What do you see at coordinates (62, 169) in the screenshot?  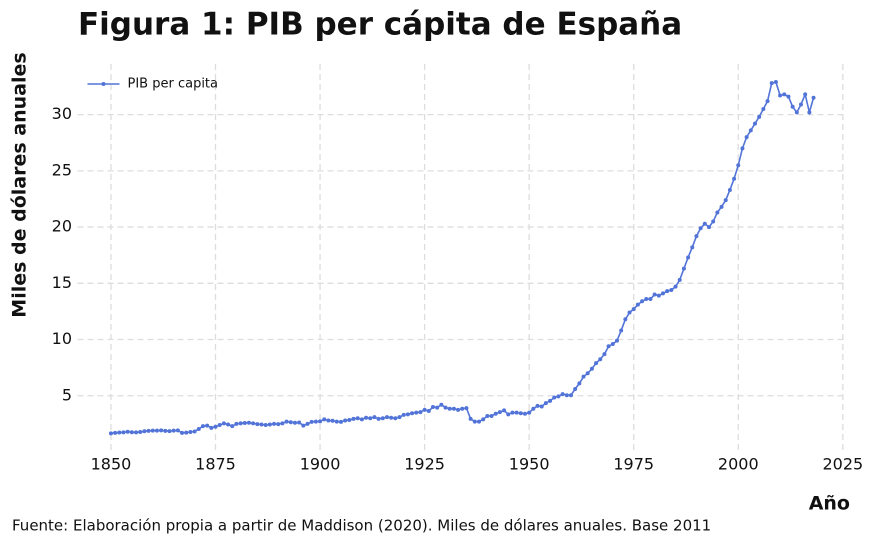 I see `y-tick-label: 25` at bounding box center [62, 169].